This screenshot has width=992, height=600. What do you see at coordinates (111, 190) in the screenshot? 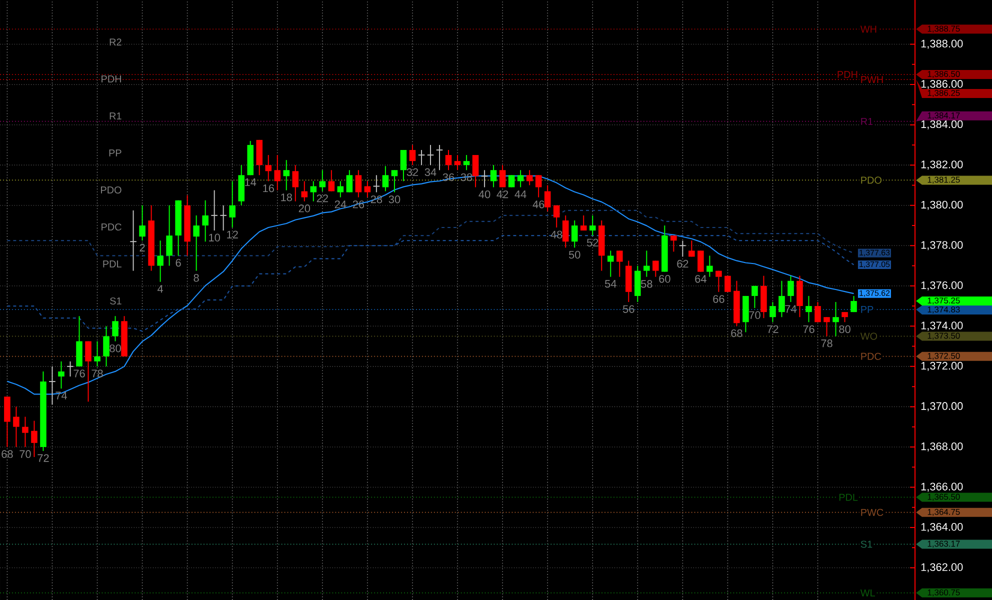
I see `annotation: PDO` at bounding box center [111, 190].